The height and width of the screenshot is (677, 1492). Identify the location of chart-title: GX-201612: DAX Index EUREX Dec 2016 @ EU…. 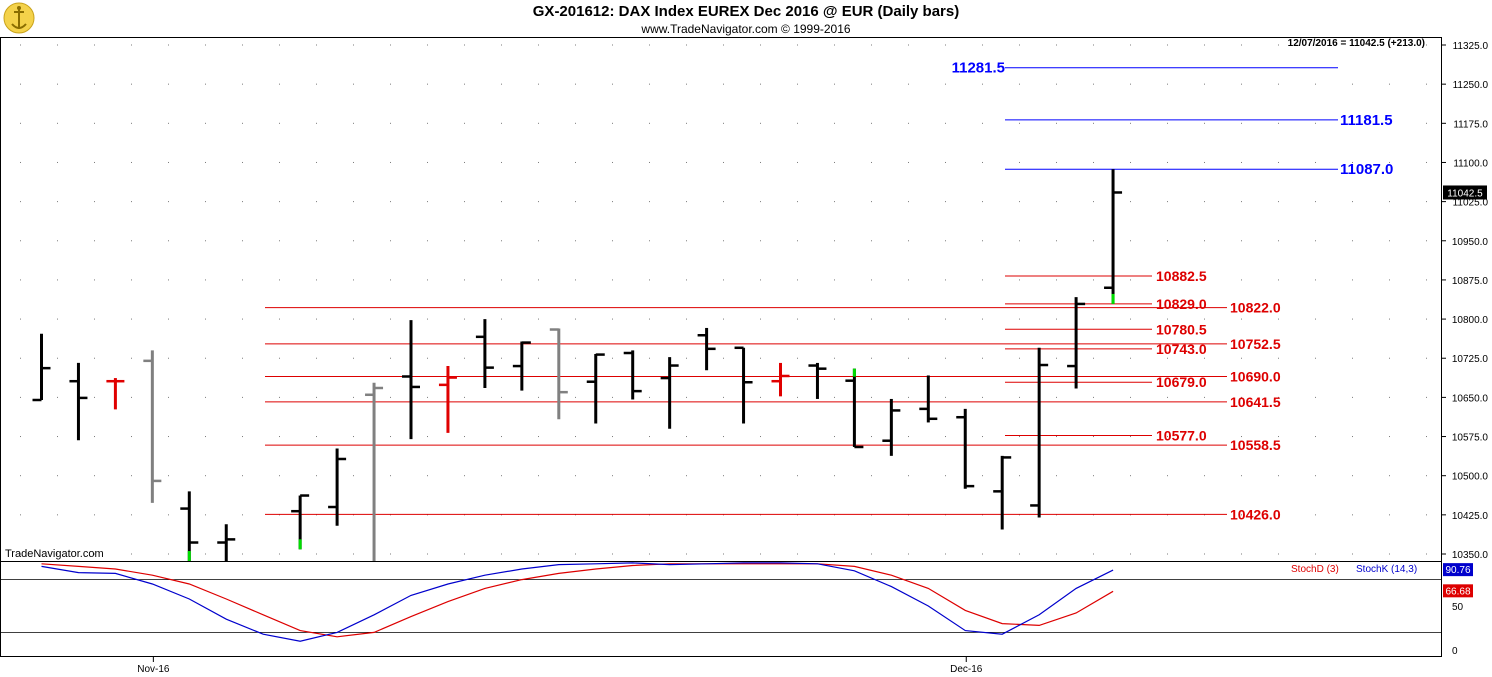
(746, 11).